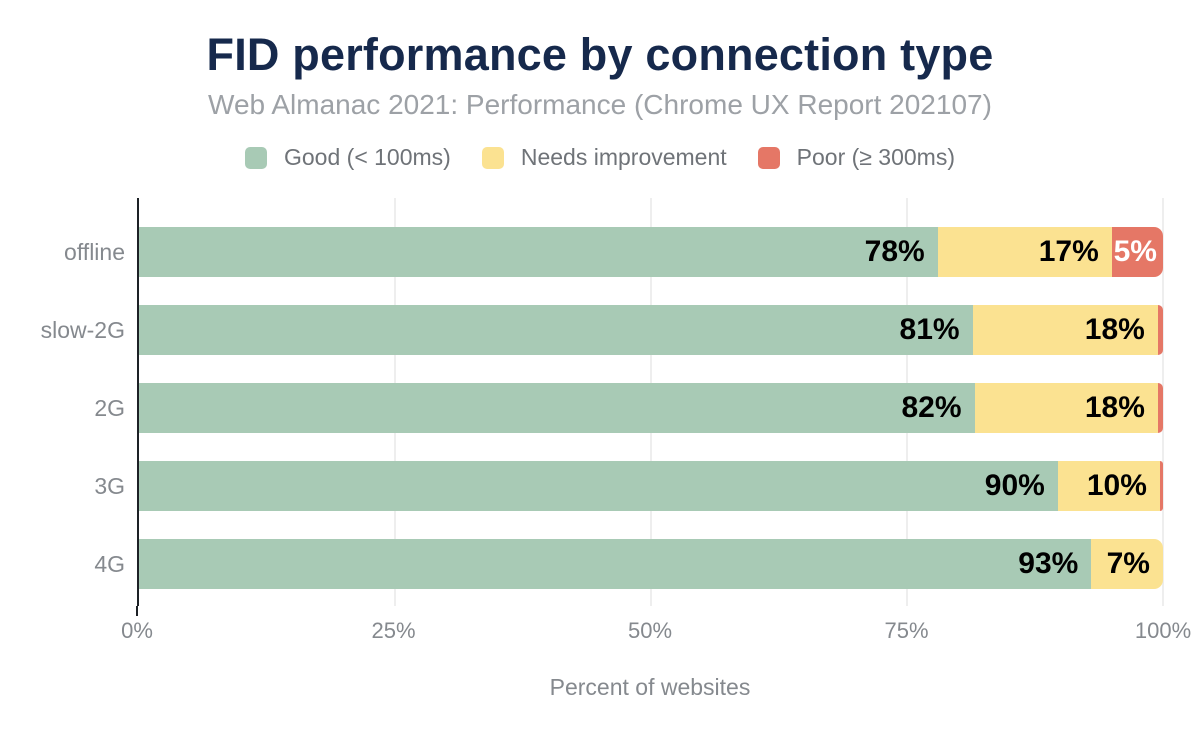 This screenshot has height=742, width=1200. I want to click on bar-value-label: 10%, so click(1116, 485).